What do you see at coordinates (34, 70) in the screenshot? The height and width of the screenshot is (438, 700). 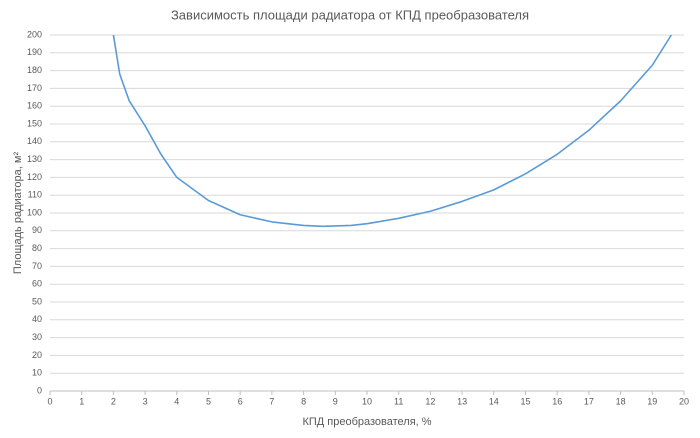 I see `y-tick-label: 180` at bounding box center [34, 70].